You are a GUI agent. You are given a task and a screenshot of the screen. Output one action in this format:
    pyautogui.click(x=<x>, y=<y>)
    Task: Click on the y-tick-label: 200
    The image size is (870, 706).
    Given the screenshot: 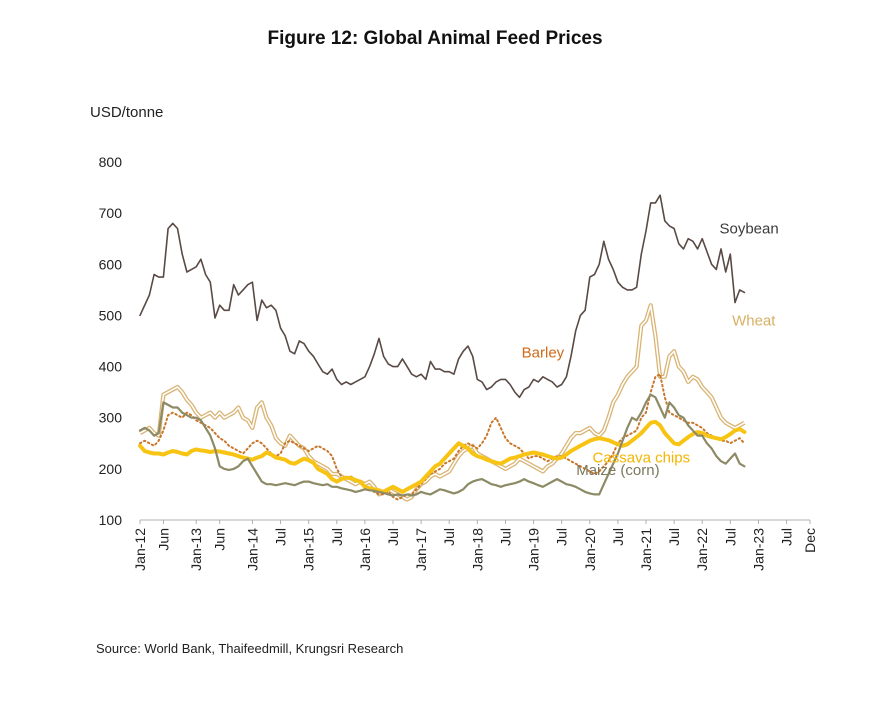 What is the action you would take?
    pyautogui.click(x=111, y=469)
    